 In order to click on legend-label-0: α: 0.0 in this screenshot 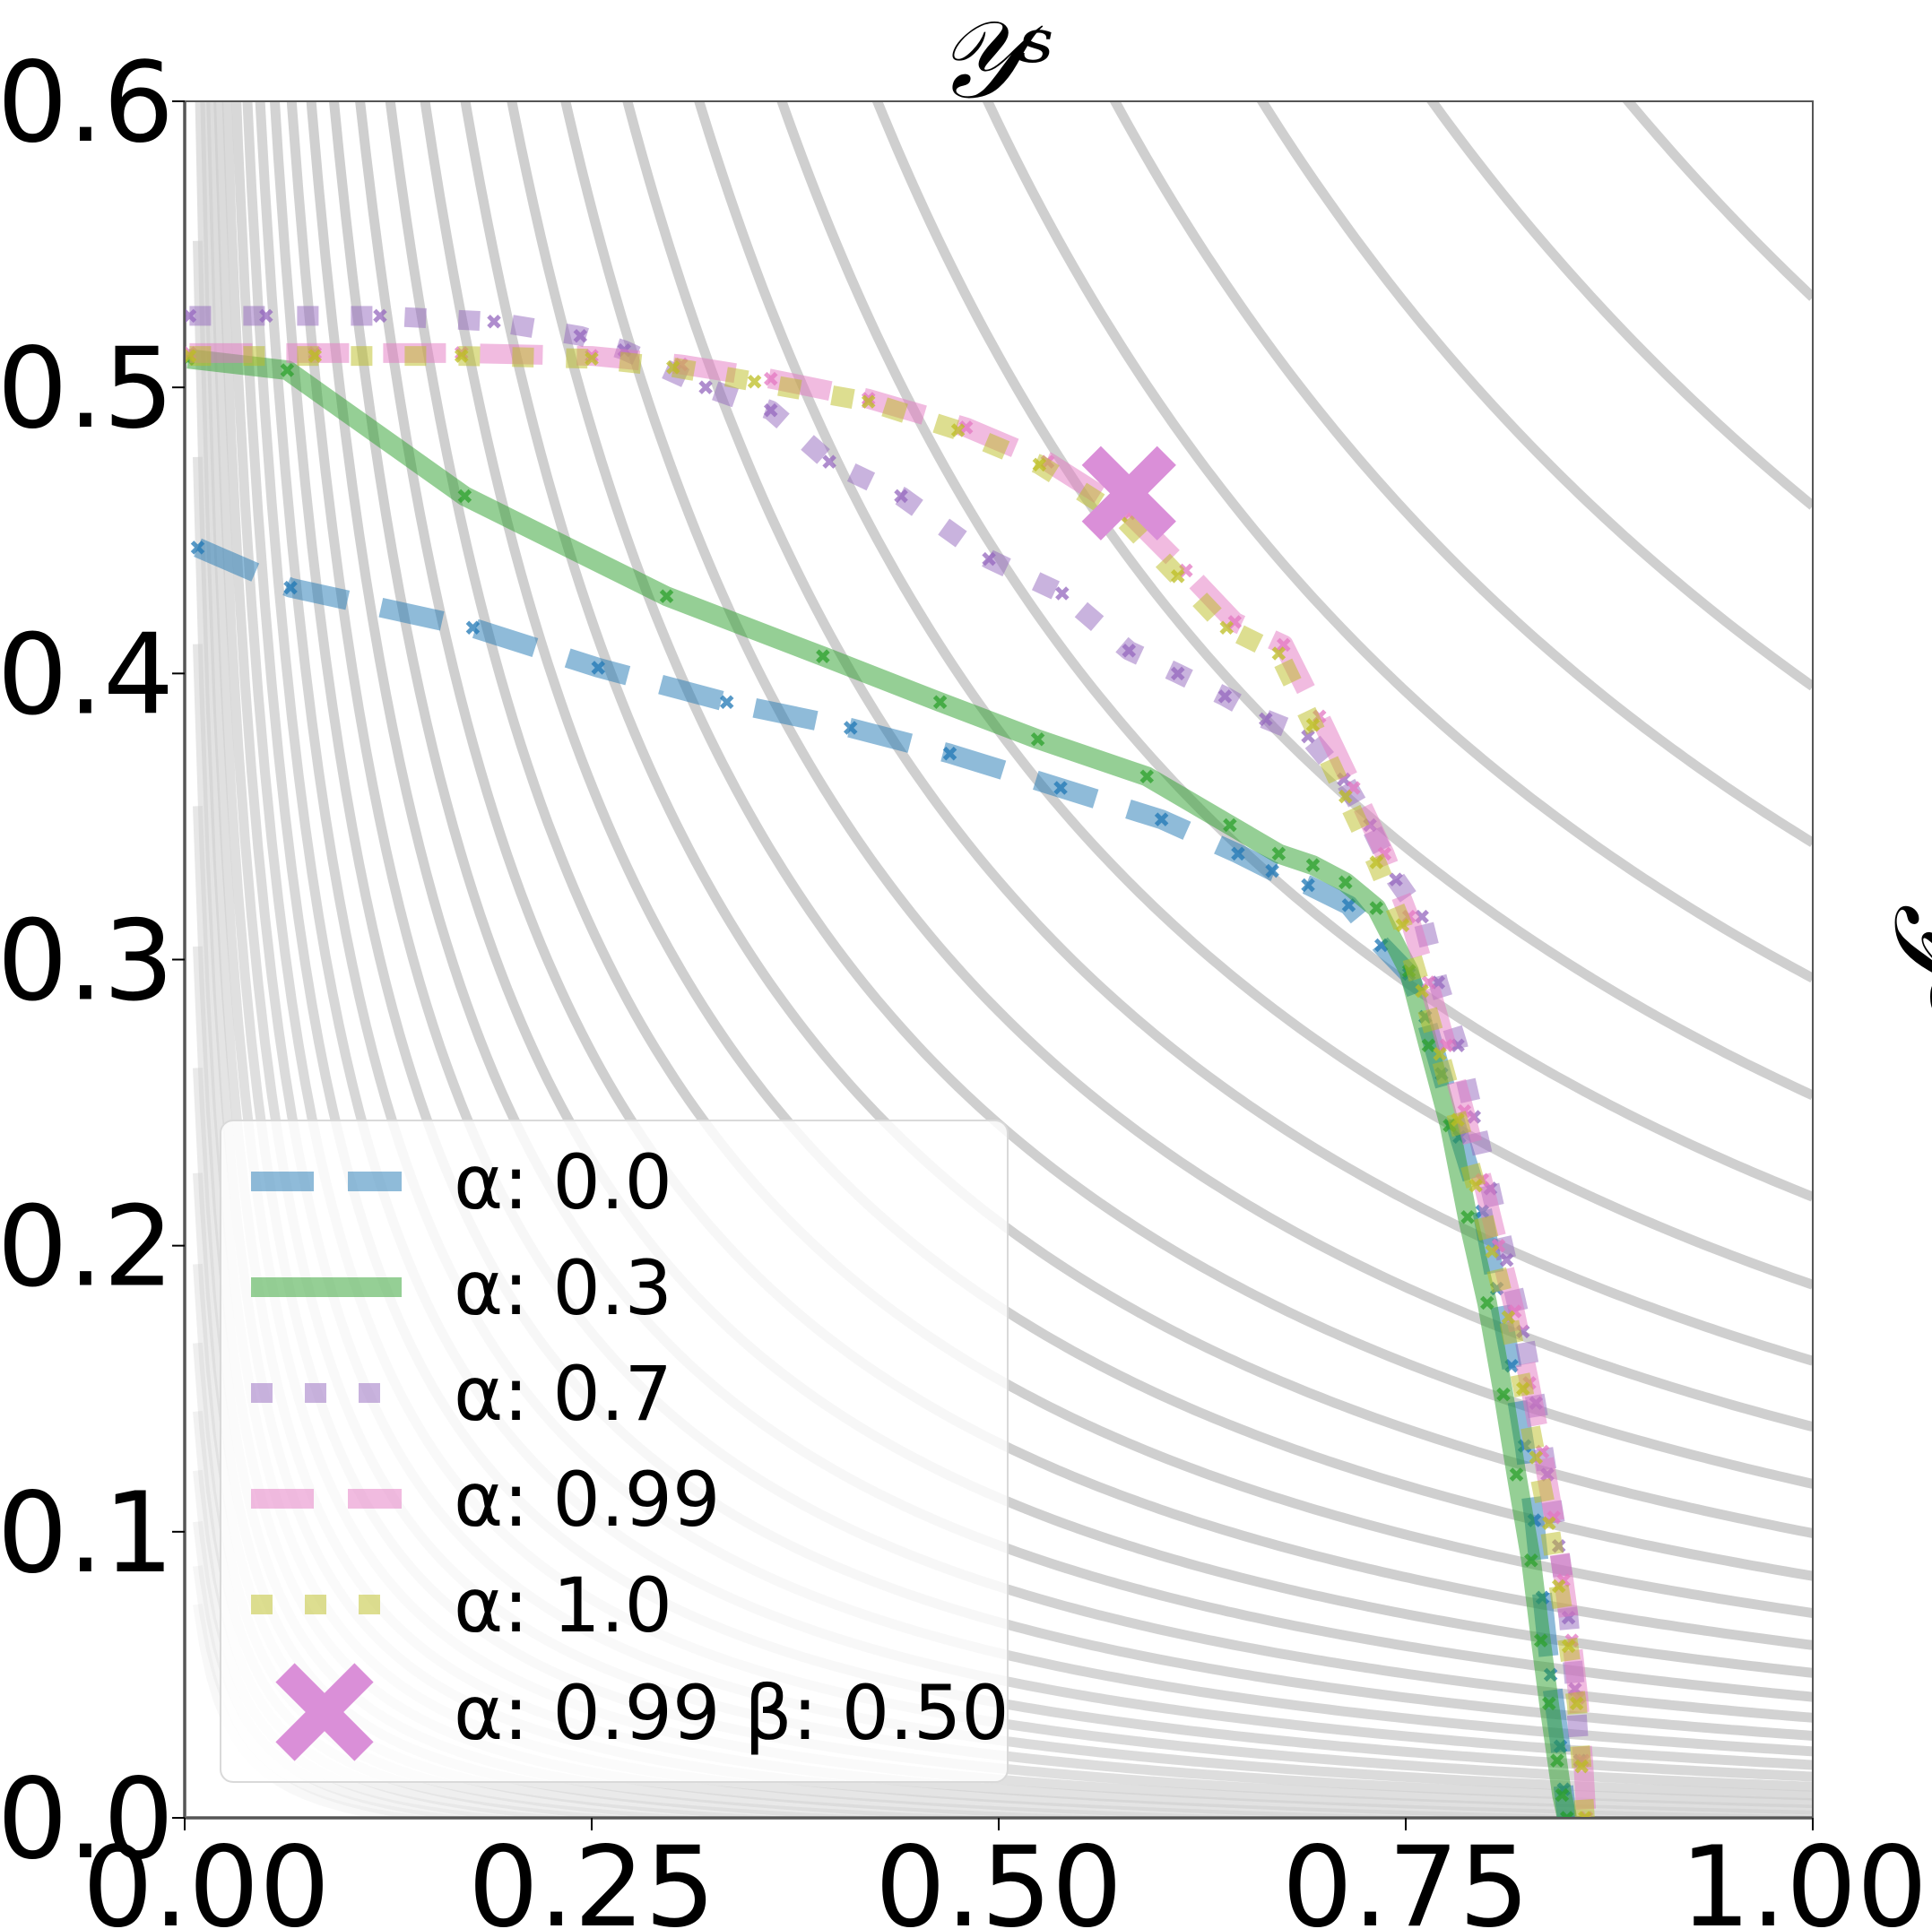, I will do `click(563, 1182)`.